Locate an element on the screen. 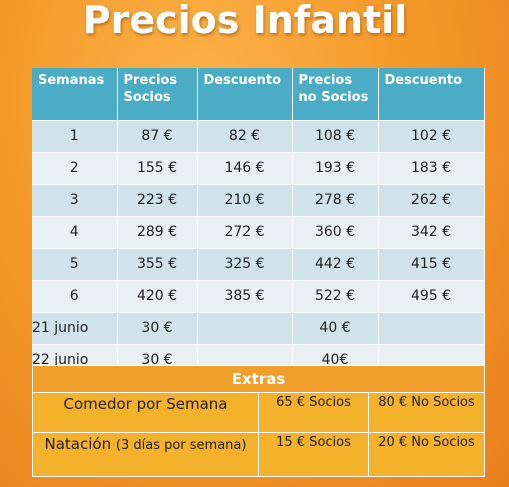 Image resolution: width=509 pixels, height=487 pixels. table-cell: 1 is located at coordinates (75, 135).